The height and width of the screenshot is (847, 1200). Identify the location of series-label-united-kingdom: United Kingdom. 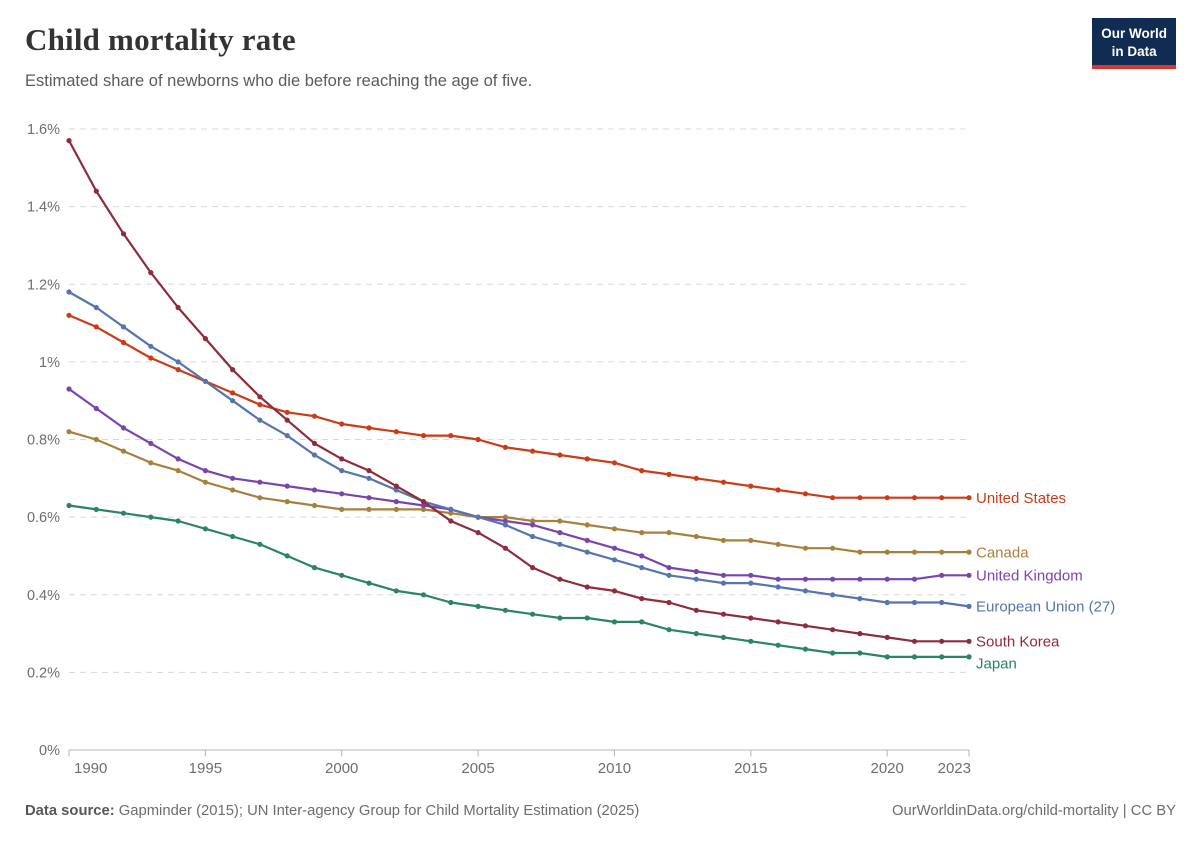
(1029, 576).